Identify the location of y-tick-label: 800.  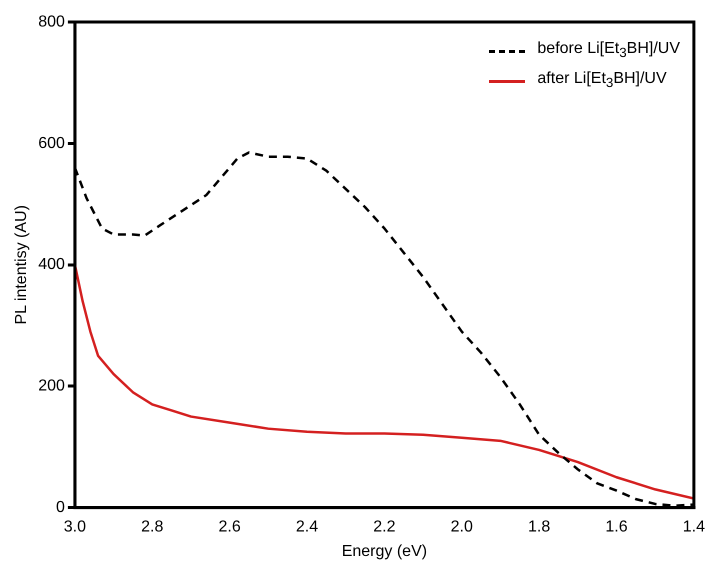
(51, 21).